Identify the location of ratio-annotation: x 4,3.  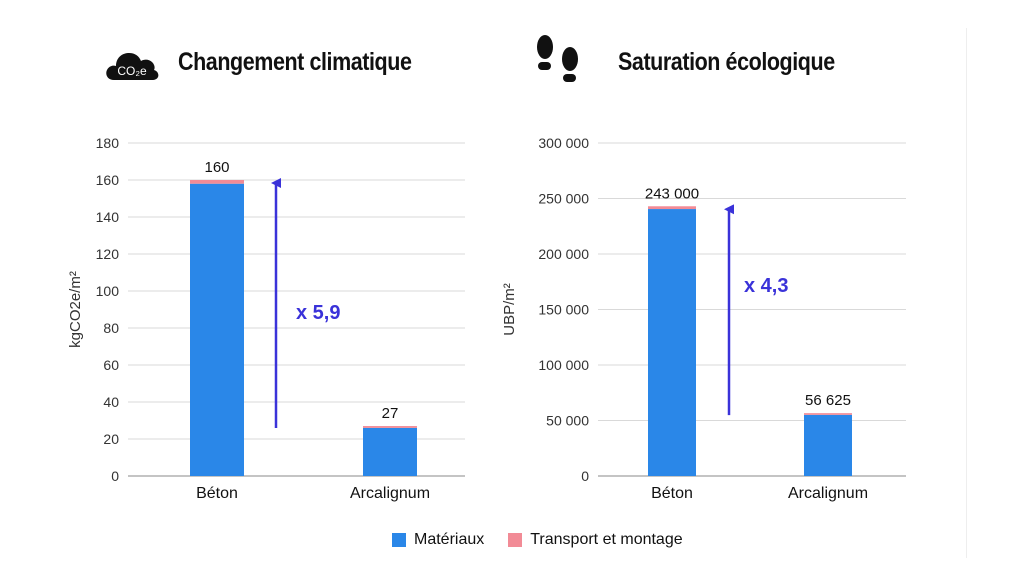
(766, 286).